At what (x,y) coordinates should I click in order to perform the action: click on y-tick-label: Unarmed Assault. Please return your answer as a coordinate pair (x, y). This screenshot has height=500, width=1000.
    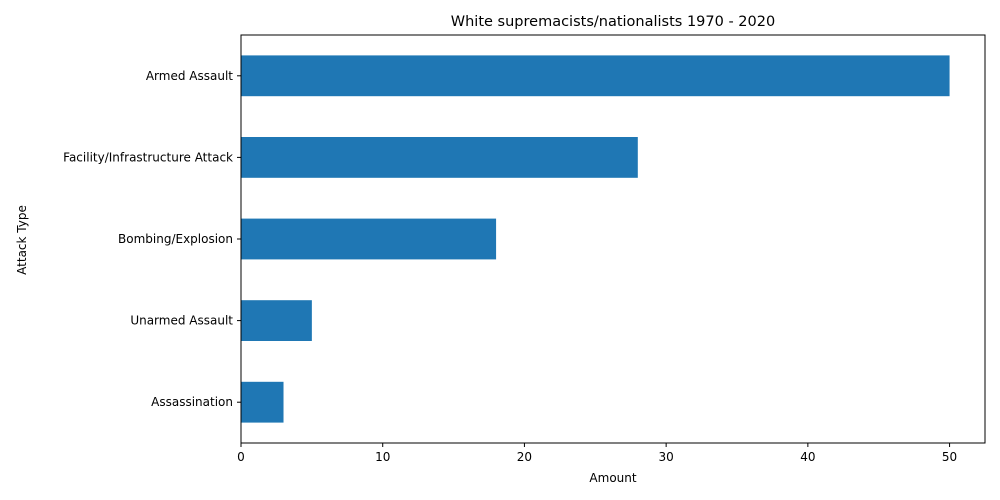
    Looking at the image, I should click on (181, 321).